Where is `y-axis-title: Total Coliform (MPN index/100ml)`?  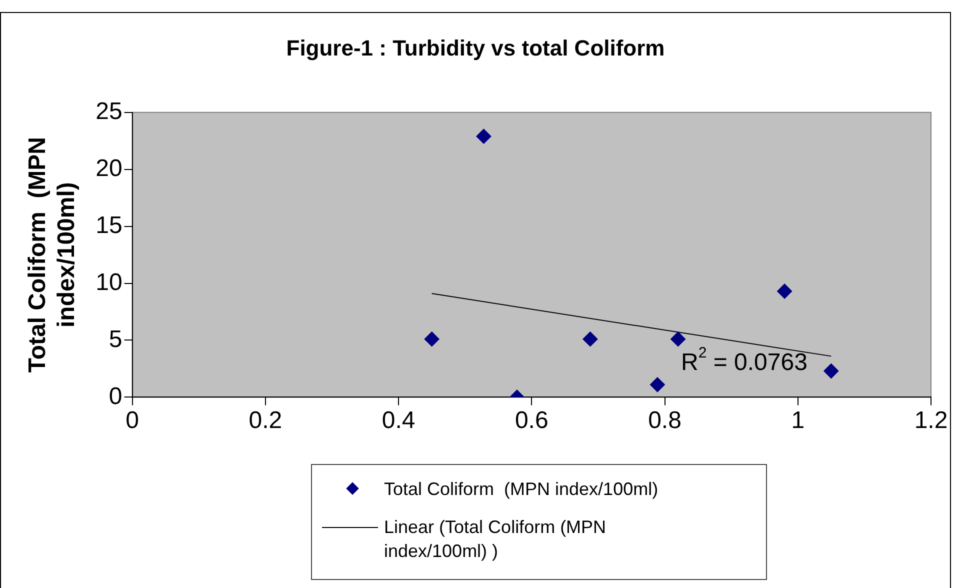
y-axis-title: Total Coliform (MPN index/100ml) is located at coordinates (52, 255).